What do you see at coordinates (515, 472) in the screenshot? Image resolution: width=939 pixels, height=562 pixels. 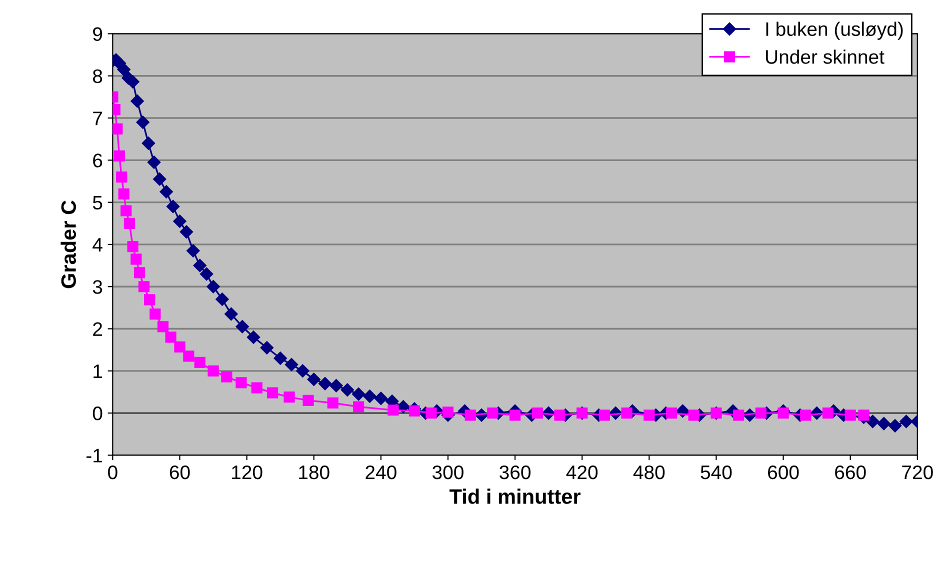 I see `x-tick-label: 360` at bounding box center [515, 472].